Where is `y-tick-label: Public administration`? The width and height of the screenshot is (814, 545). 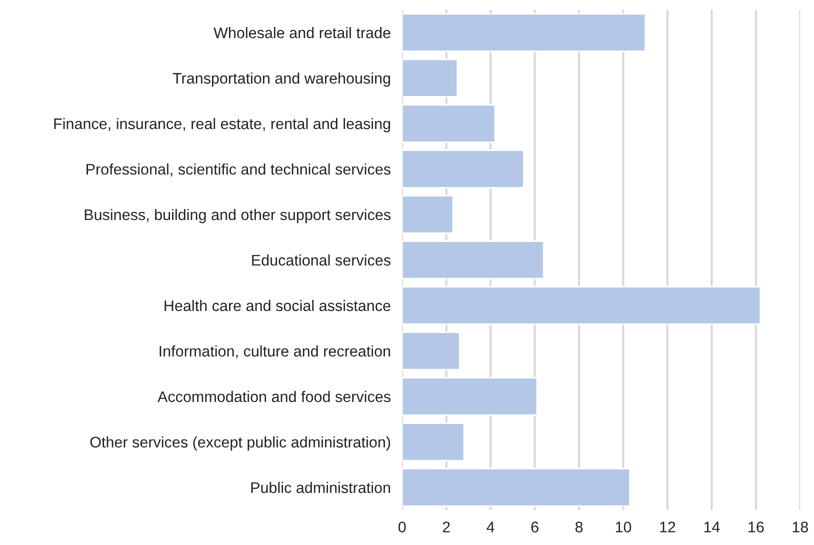 y-tick-label: Public administration is located at coordinates (320, 488).